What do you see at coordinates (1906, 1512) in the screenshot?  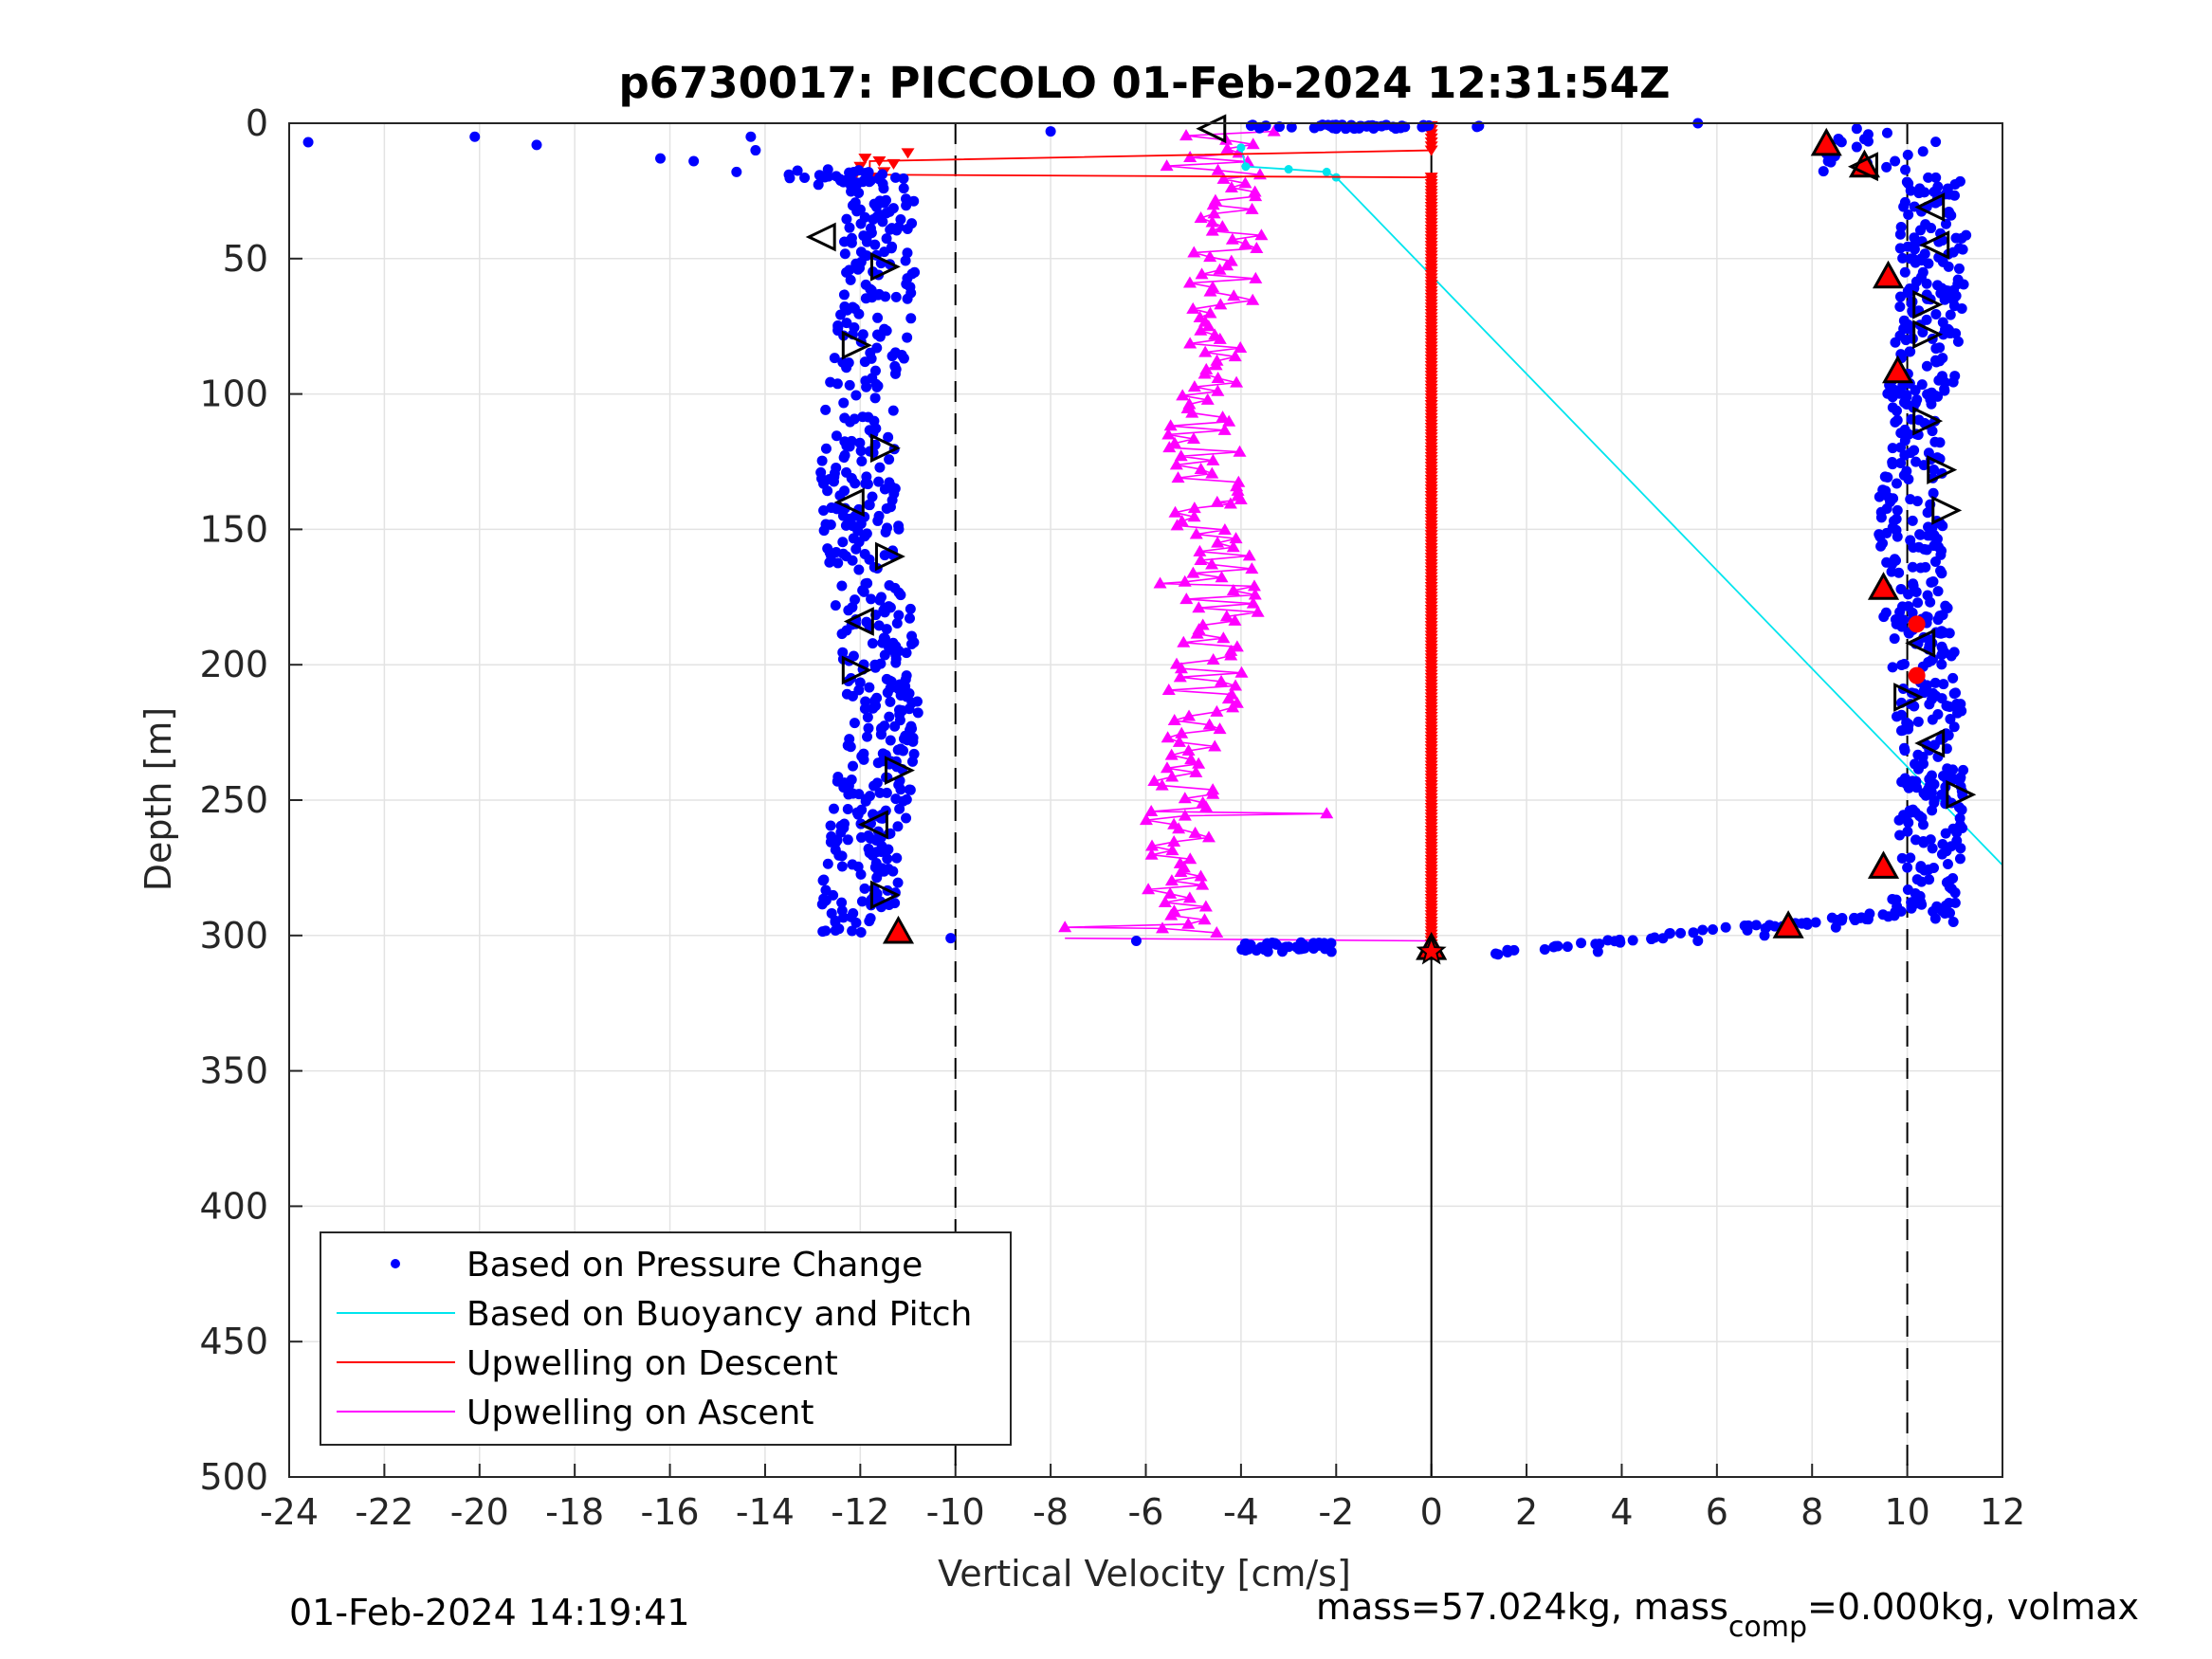 I see `x-tick-label: 10` at bounding box center [1906, 1512].